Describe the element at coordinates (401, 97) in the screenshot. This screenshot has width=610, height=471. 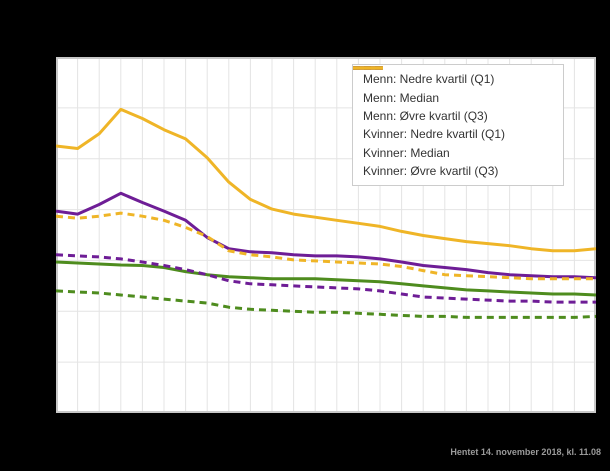
I see `legend-label: Menn: Median` at that location.